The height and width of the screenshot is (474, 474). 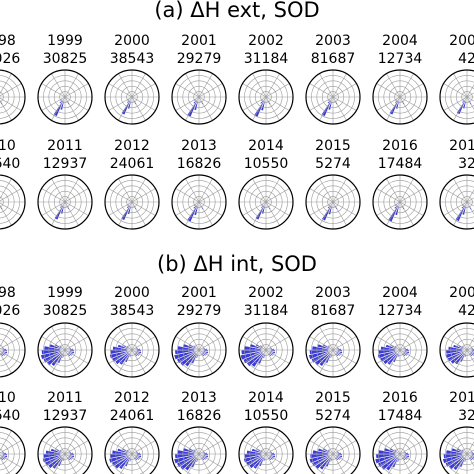 What do you see at coordinates (400, 41) in the screenshot?
I see `panel-year-label: 2004` at bounding box center [400, 41].